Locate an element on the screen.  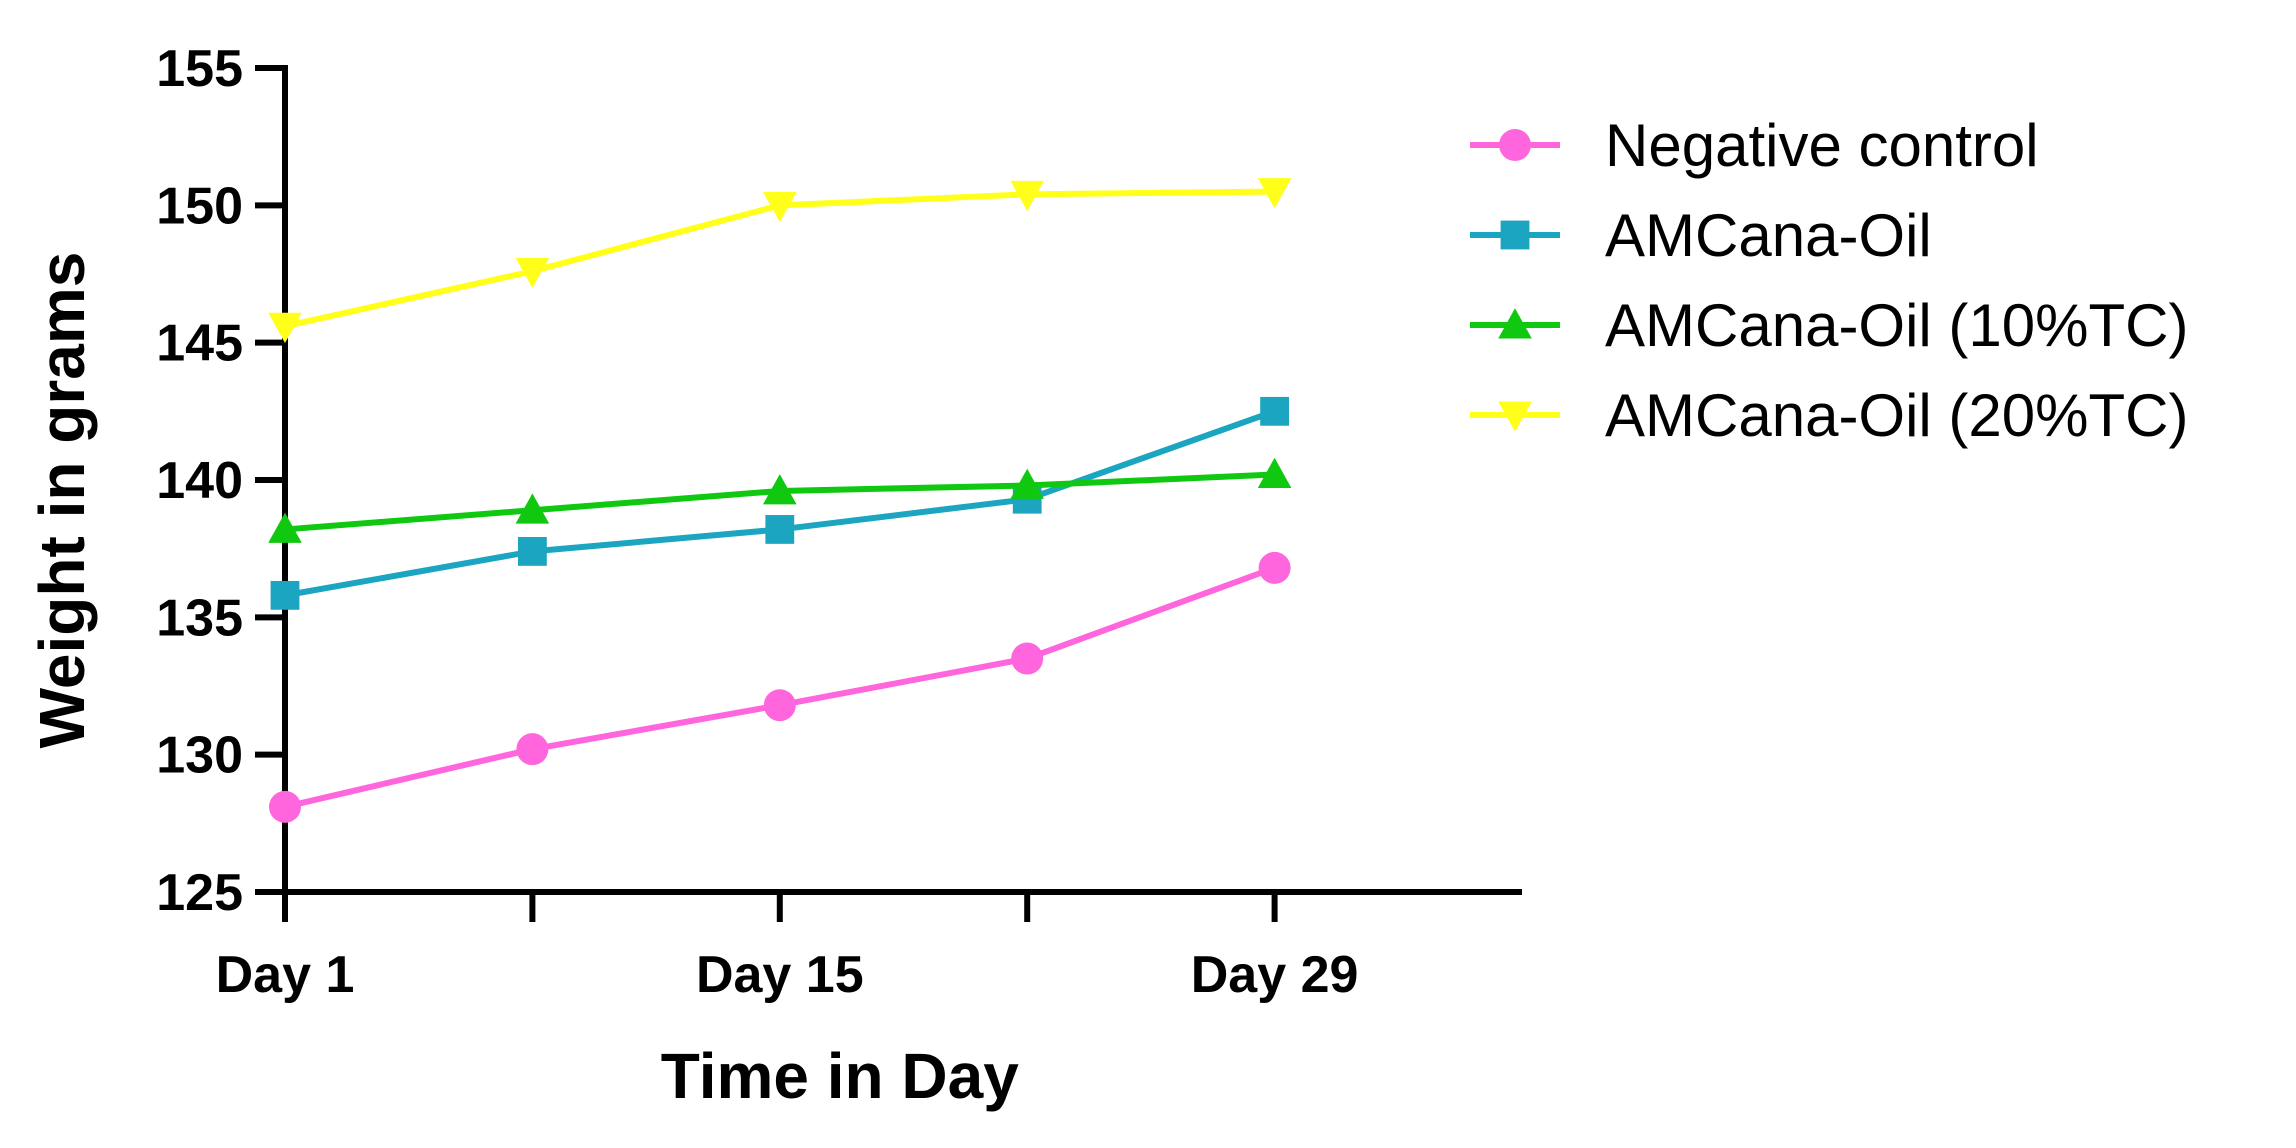
x-tick-label: Day 29 is located at coordinates (1275, 975).